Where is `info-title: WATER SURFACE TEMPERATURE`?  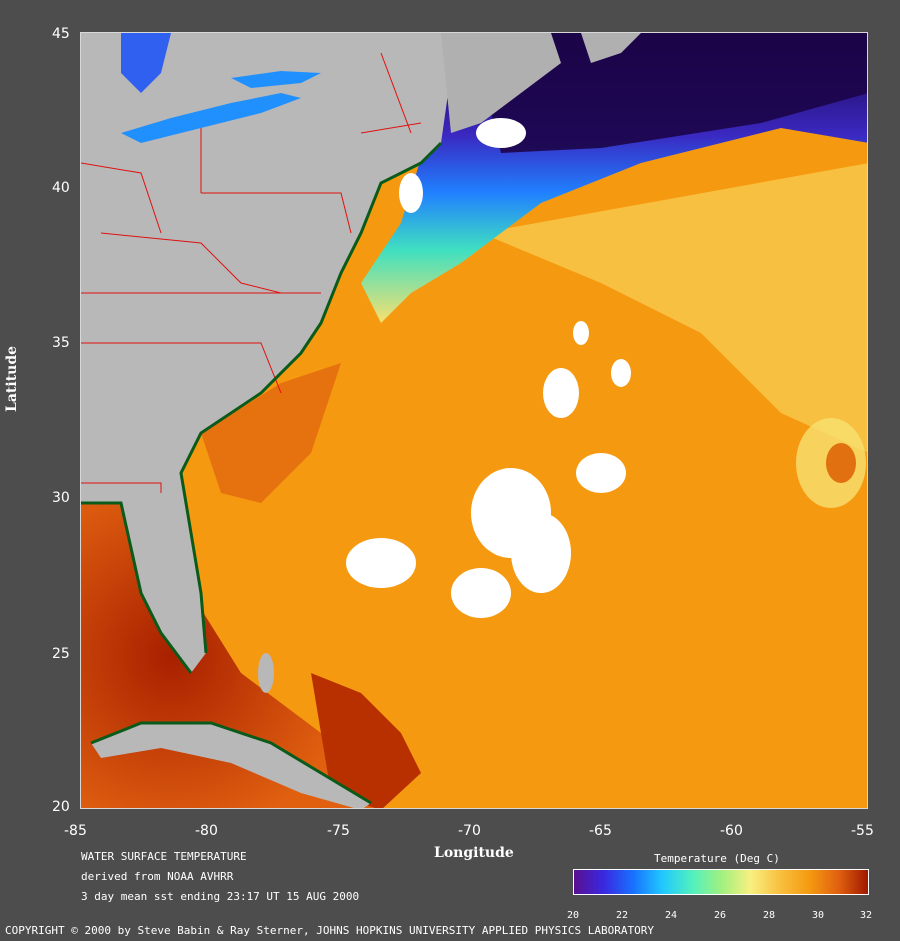
info-title: WATER SURFACE TEMPERATURE is located at coordinates (164, 856).